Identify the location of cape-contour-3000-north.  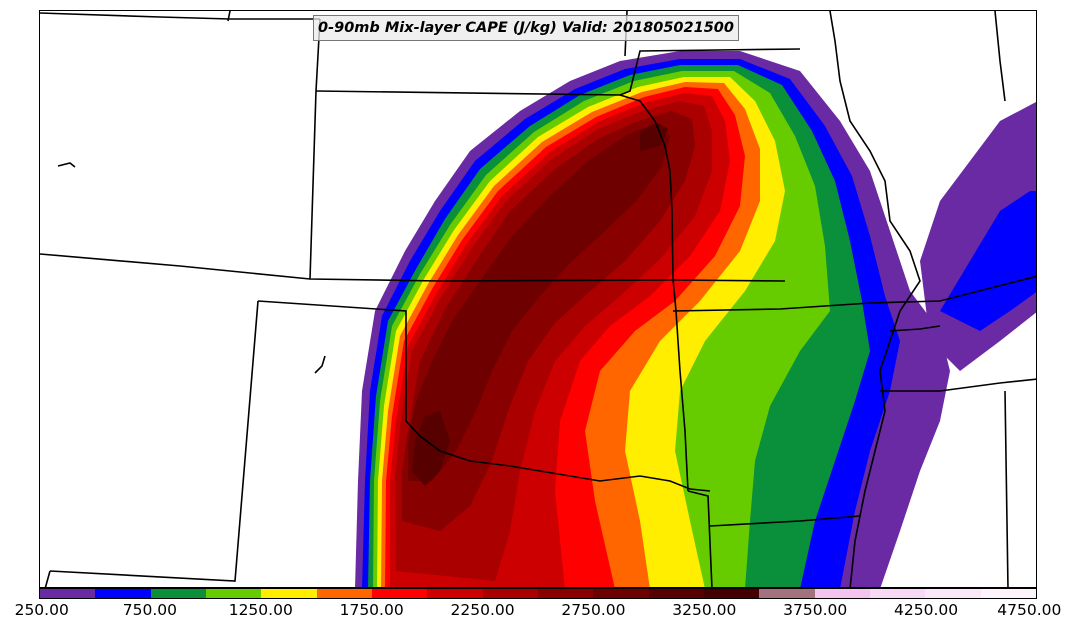
(654, 137).